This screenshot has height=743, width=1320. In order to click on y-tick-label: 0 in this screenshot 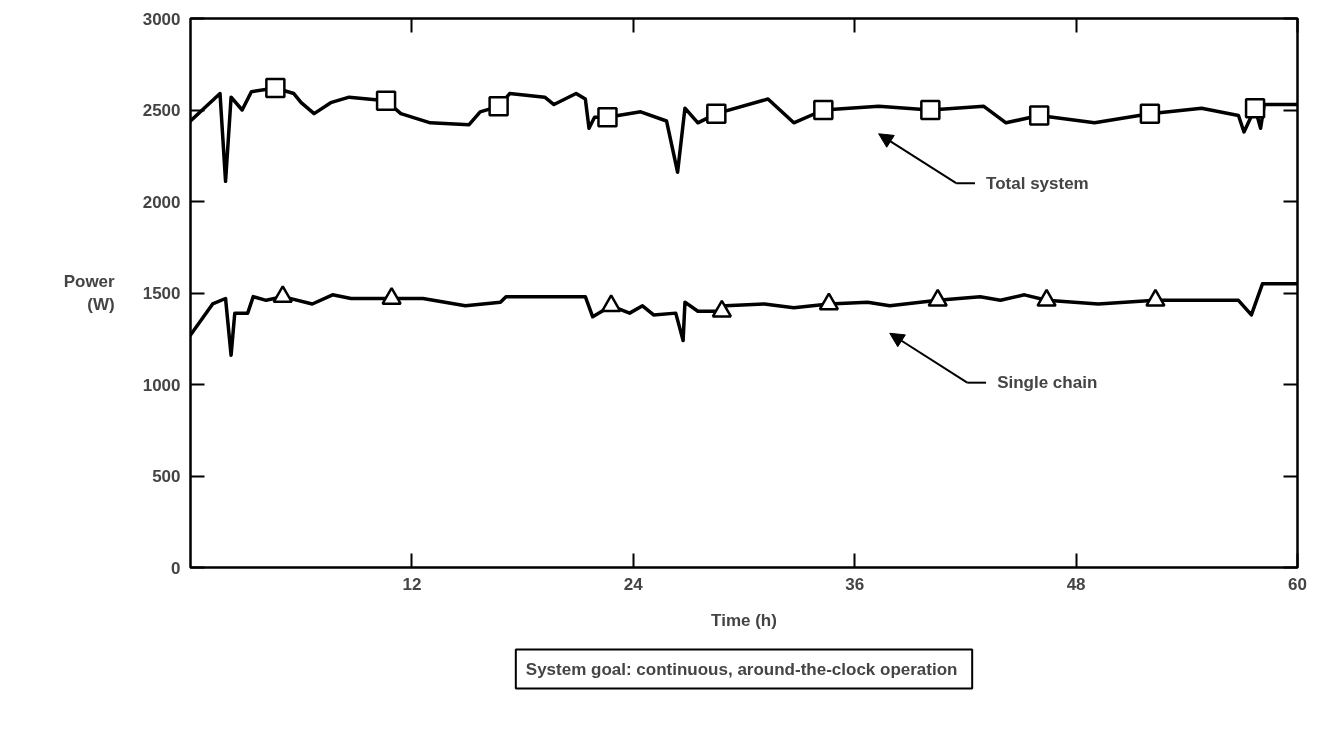, I will do `click(176, 568)`.